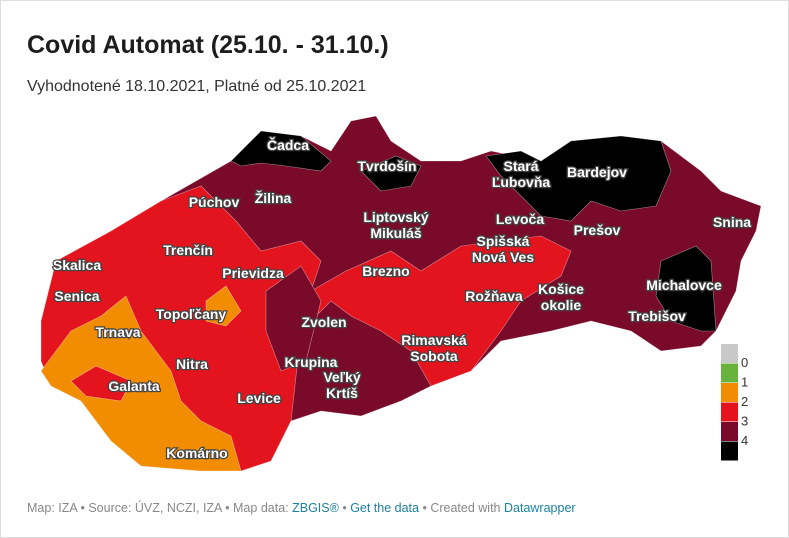 The image size is (789, 538). I want to click on district-label: Trnava, so click(117, 332).